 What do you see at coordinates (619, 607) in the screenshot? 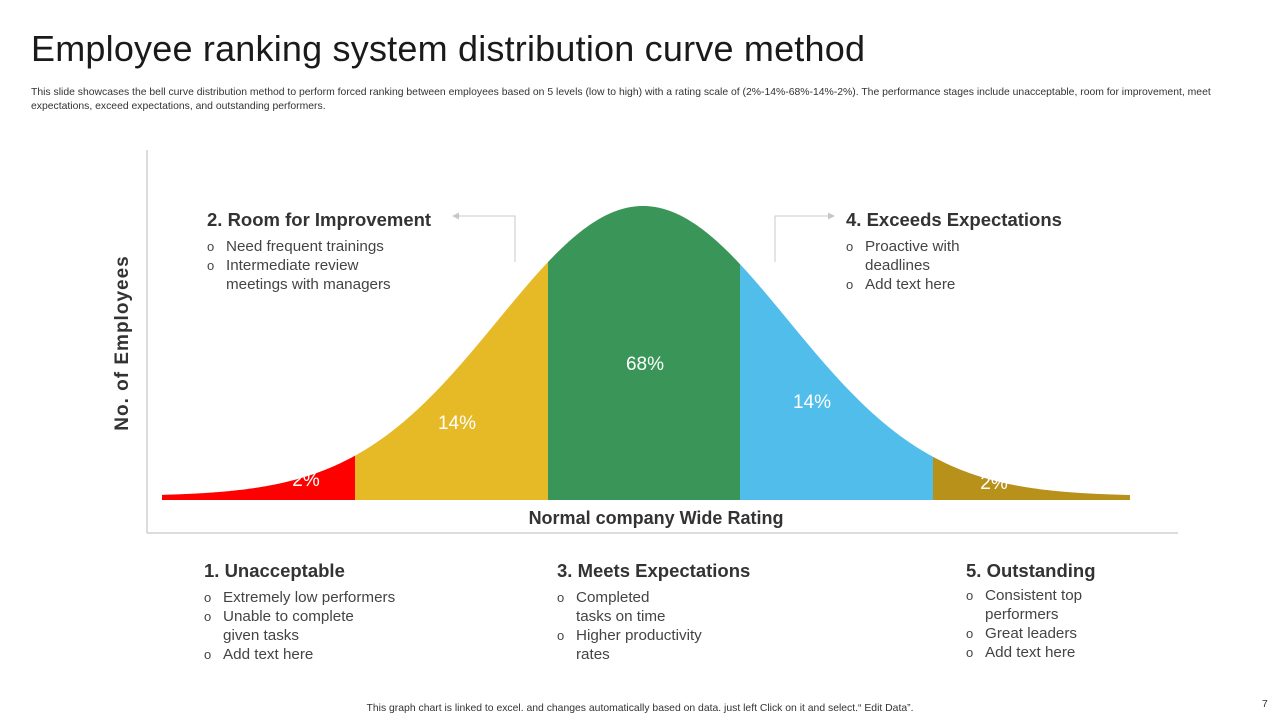
I see `list-item: Completed tasks on time` at bounding box center [619, 607].